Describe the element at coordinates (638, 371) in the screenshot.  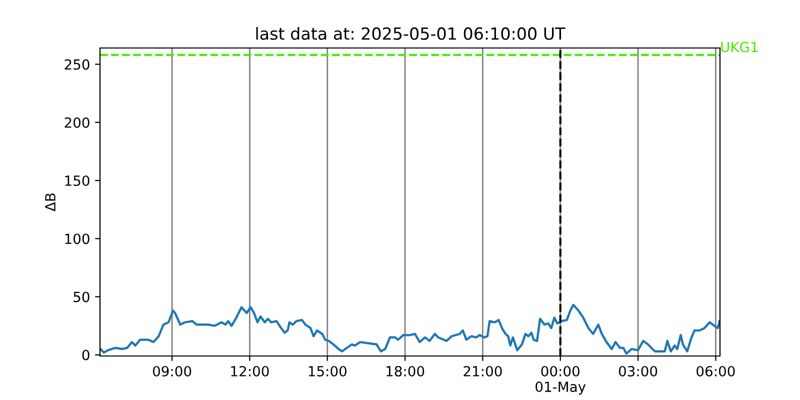
I see `x-tick-label: 03:00` at that location.